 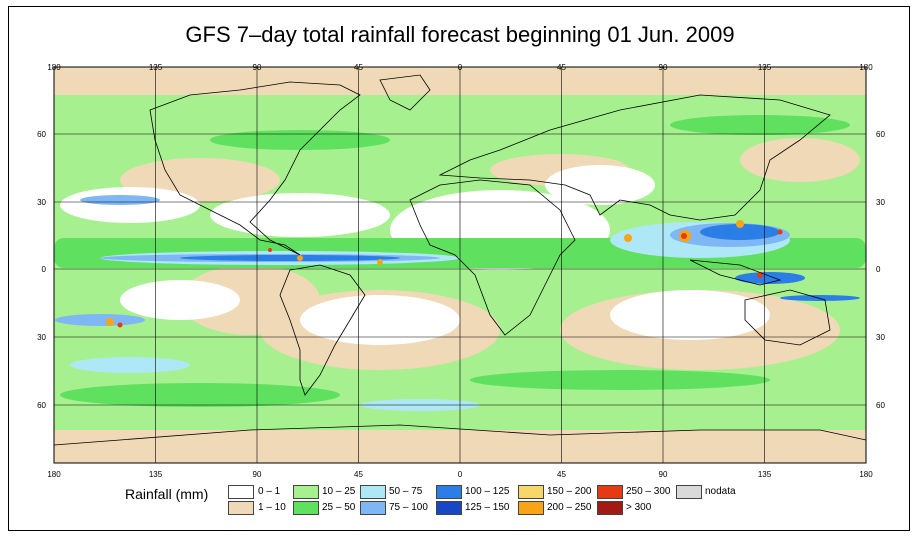 I want to click on left-axis: 60 30 0 30 60, so click(x=41, y=270).